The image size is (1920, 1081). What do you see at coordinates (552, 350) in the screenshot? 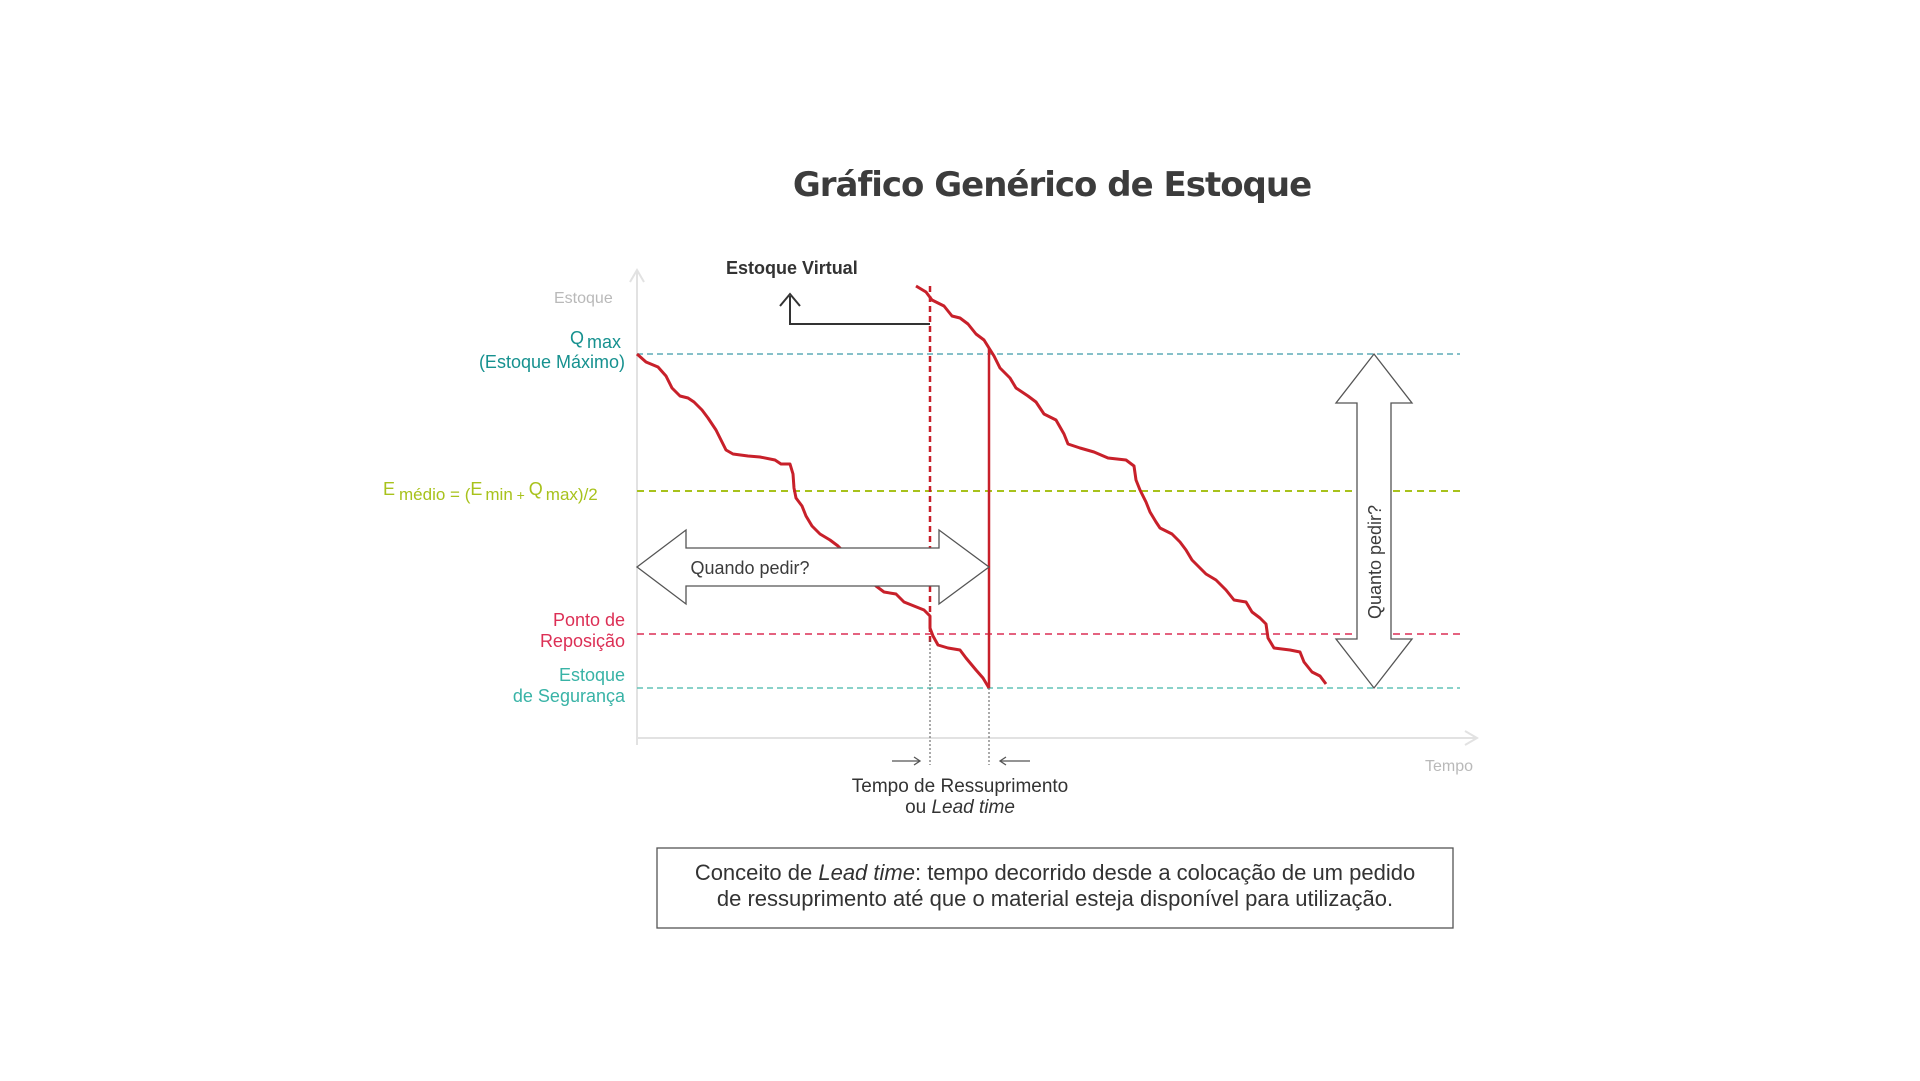
I see `qmax-label: Q max (Estoque Máximo)` at bounding box center [552, 350].